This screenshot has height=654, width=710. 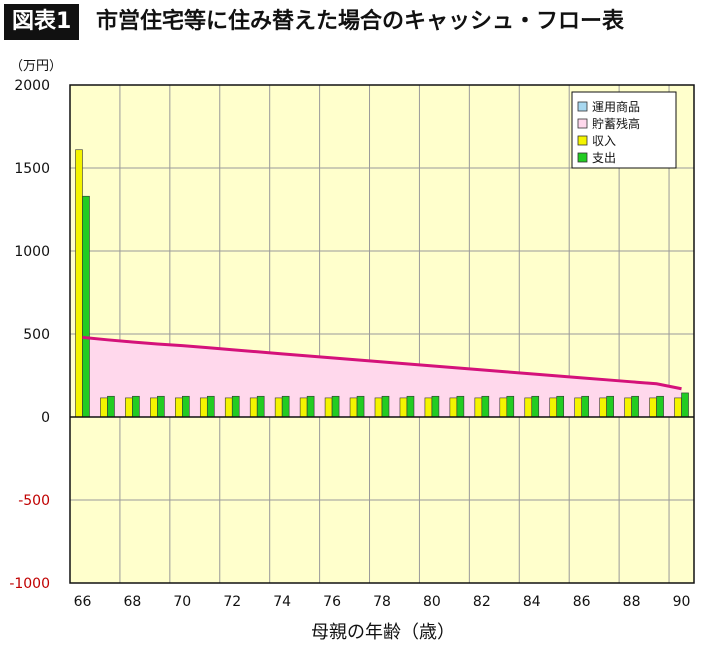 What do you see at coordinates (332, 602) in the screenshot?
I see `x-tick-label: 76` at bounding box center [332, 602].